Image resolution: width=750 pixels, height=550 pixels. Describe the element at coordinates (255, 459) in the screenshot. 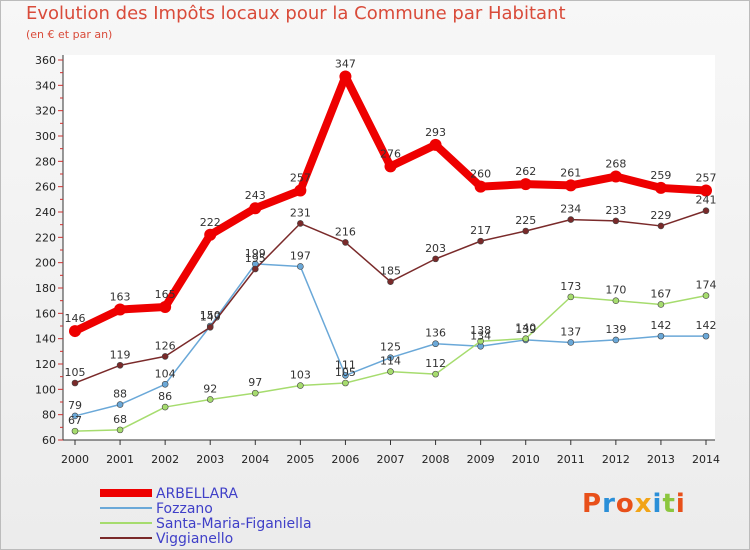

I see `x-tick-label: 2004` at that location.